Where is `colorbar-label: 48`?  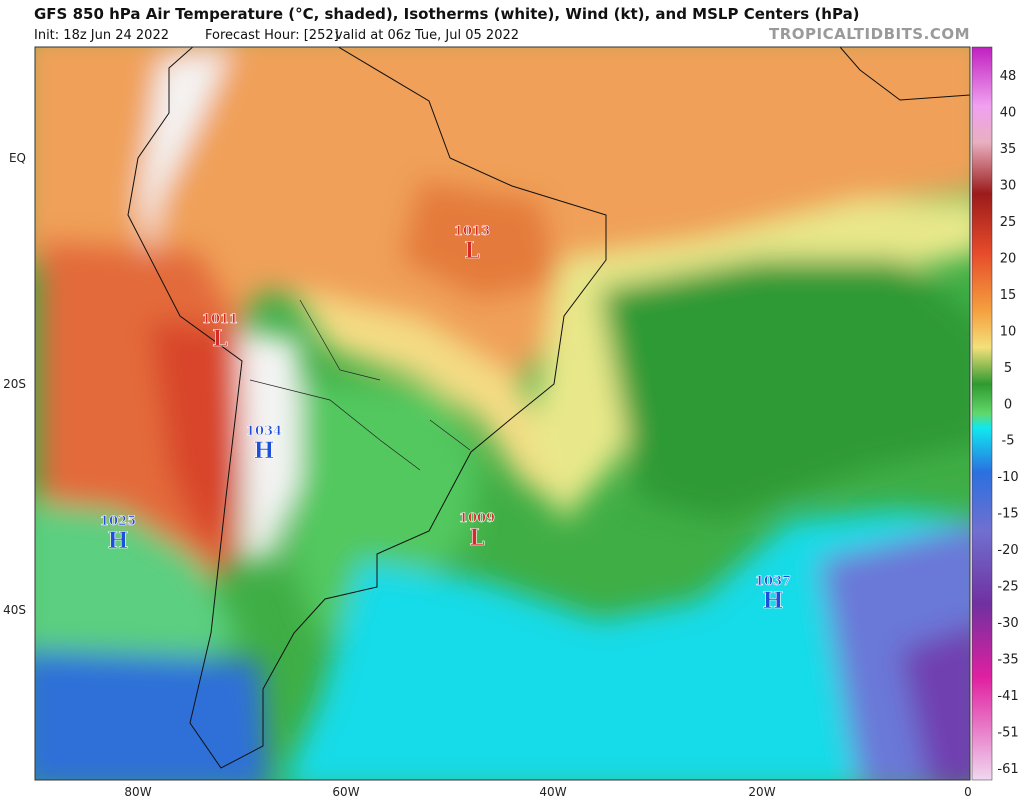 colorbar-label: 48 is located at coordinates (1008, 76).